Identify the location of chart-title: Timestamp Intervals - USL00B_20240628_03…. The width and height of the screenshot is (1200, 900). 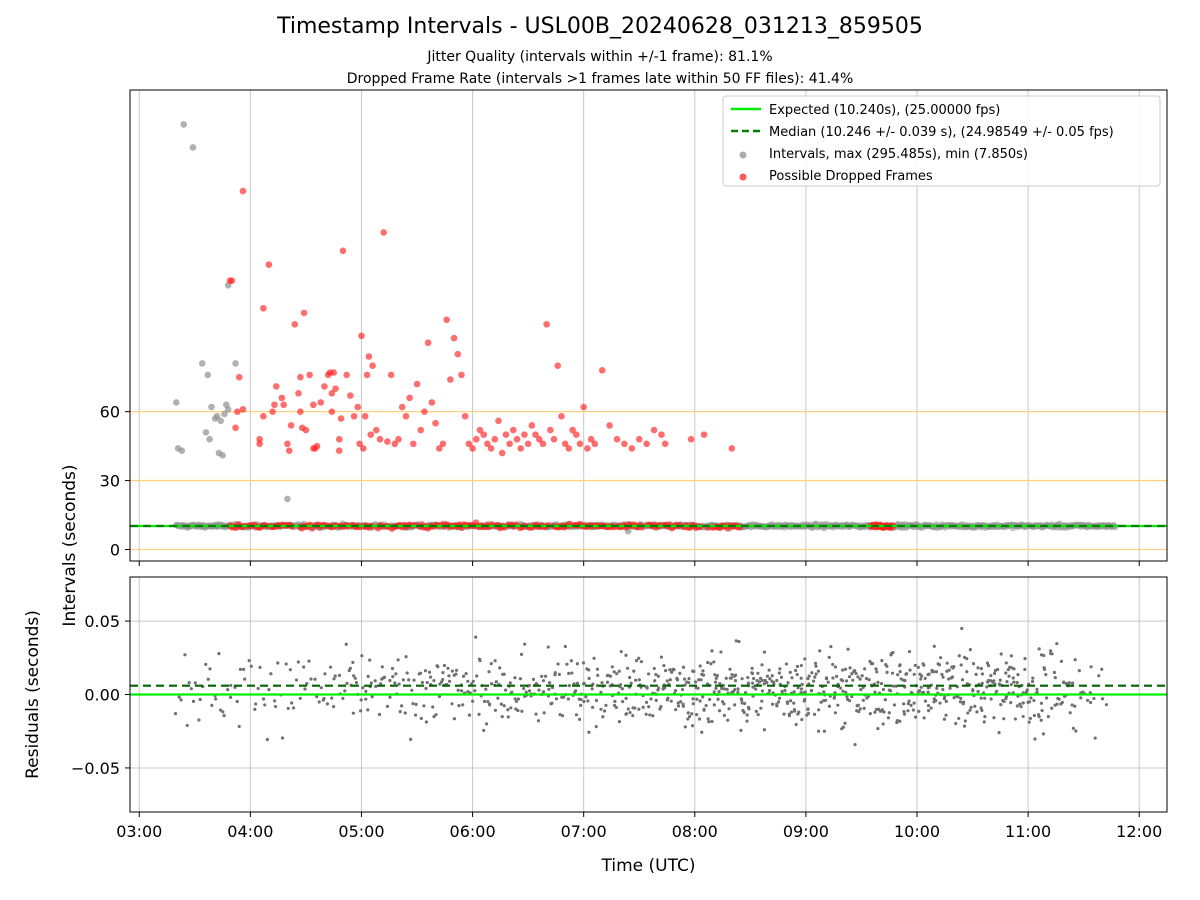
(600, 26).